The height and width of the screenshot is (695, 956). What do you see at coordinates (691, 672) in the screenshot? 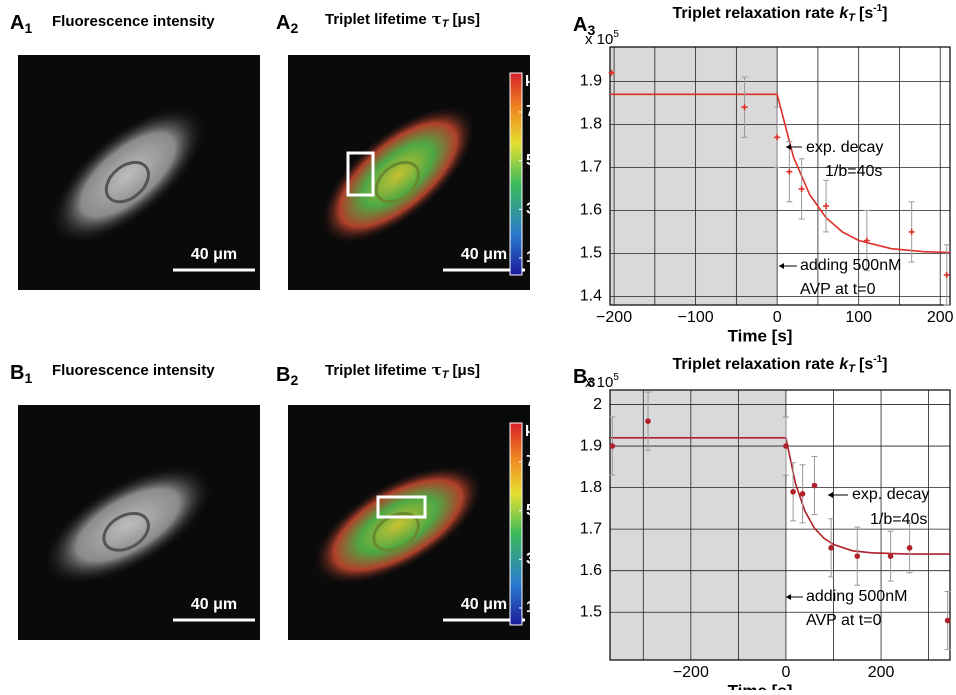
I see `x-tick-label: −200` at bounding box center [691, 672].